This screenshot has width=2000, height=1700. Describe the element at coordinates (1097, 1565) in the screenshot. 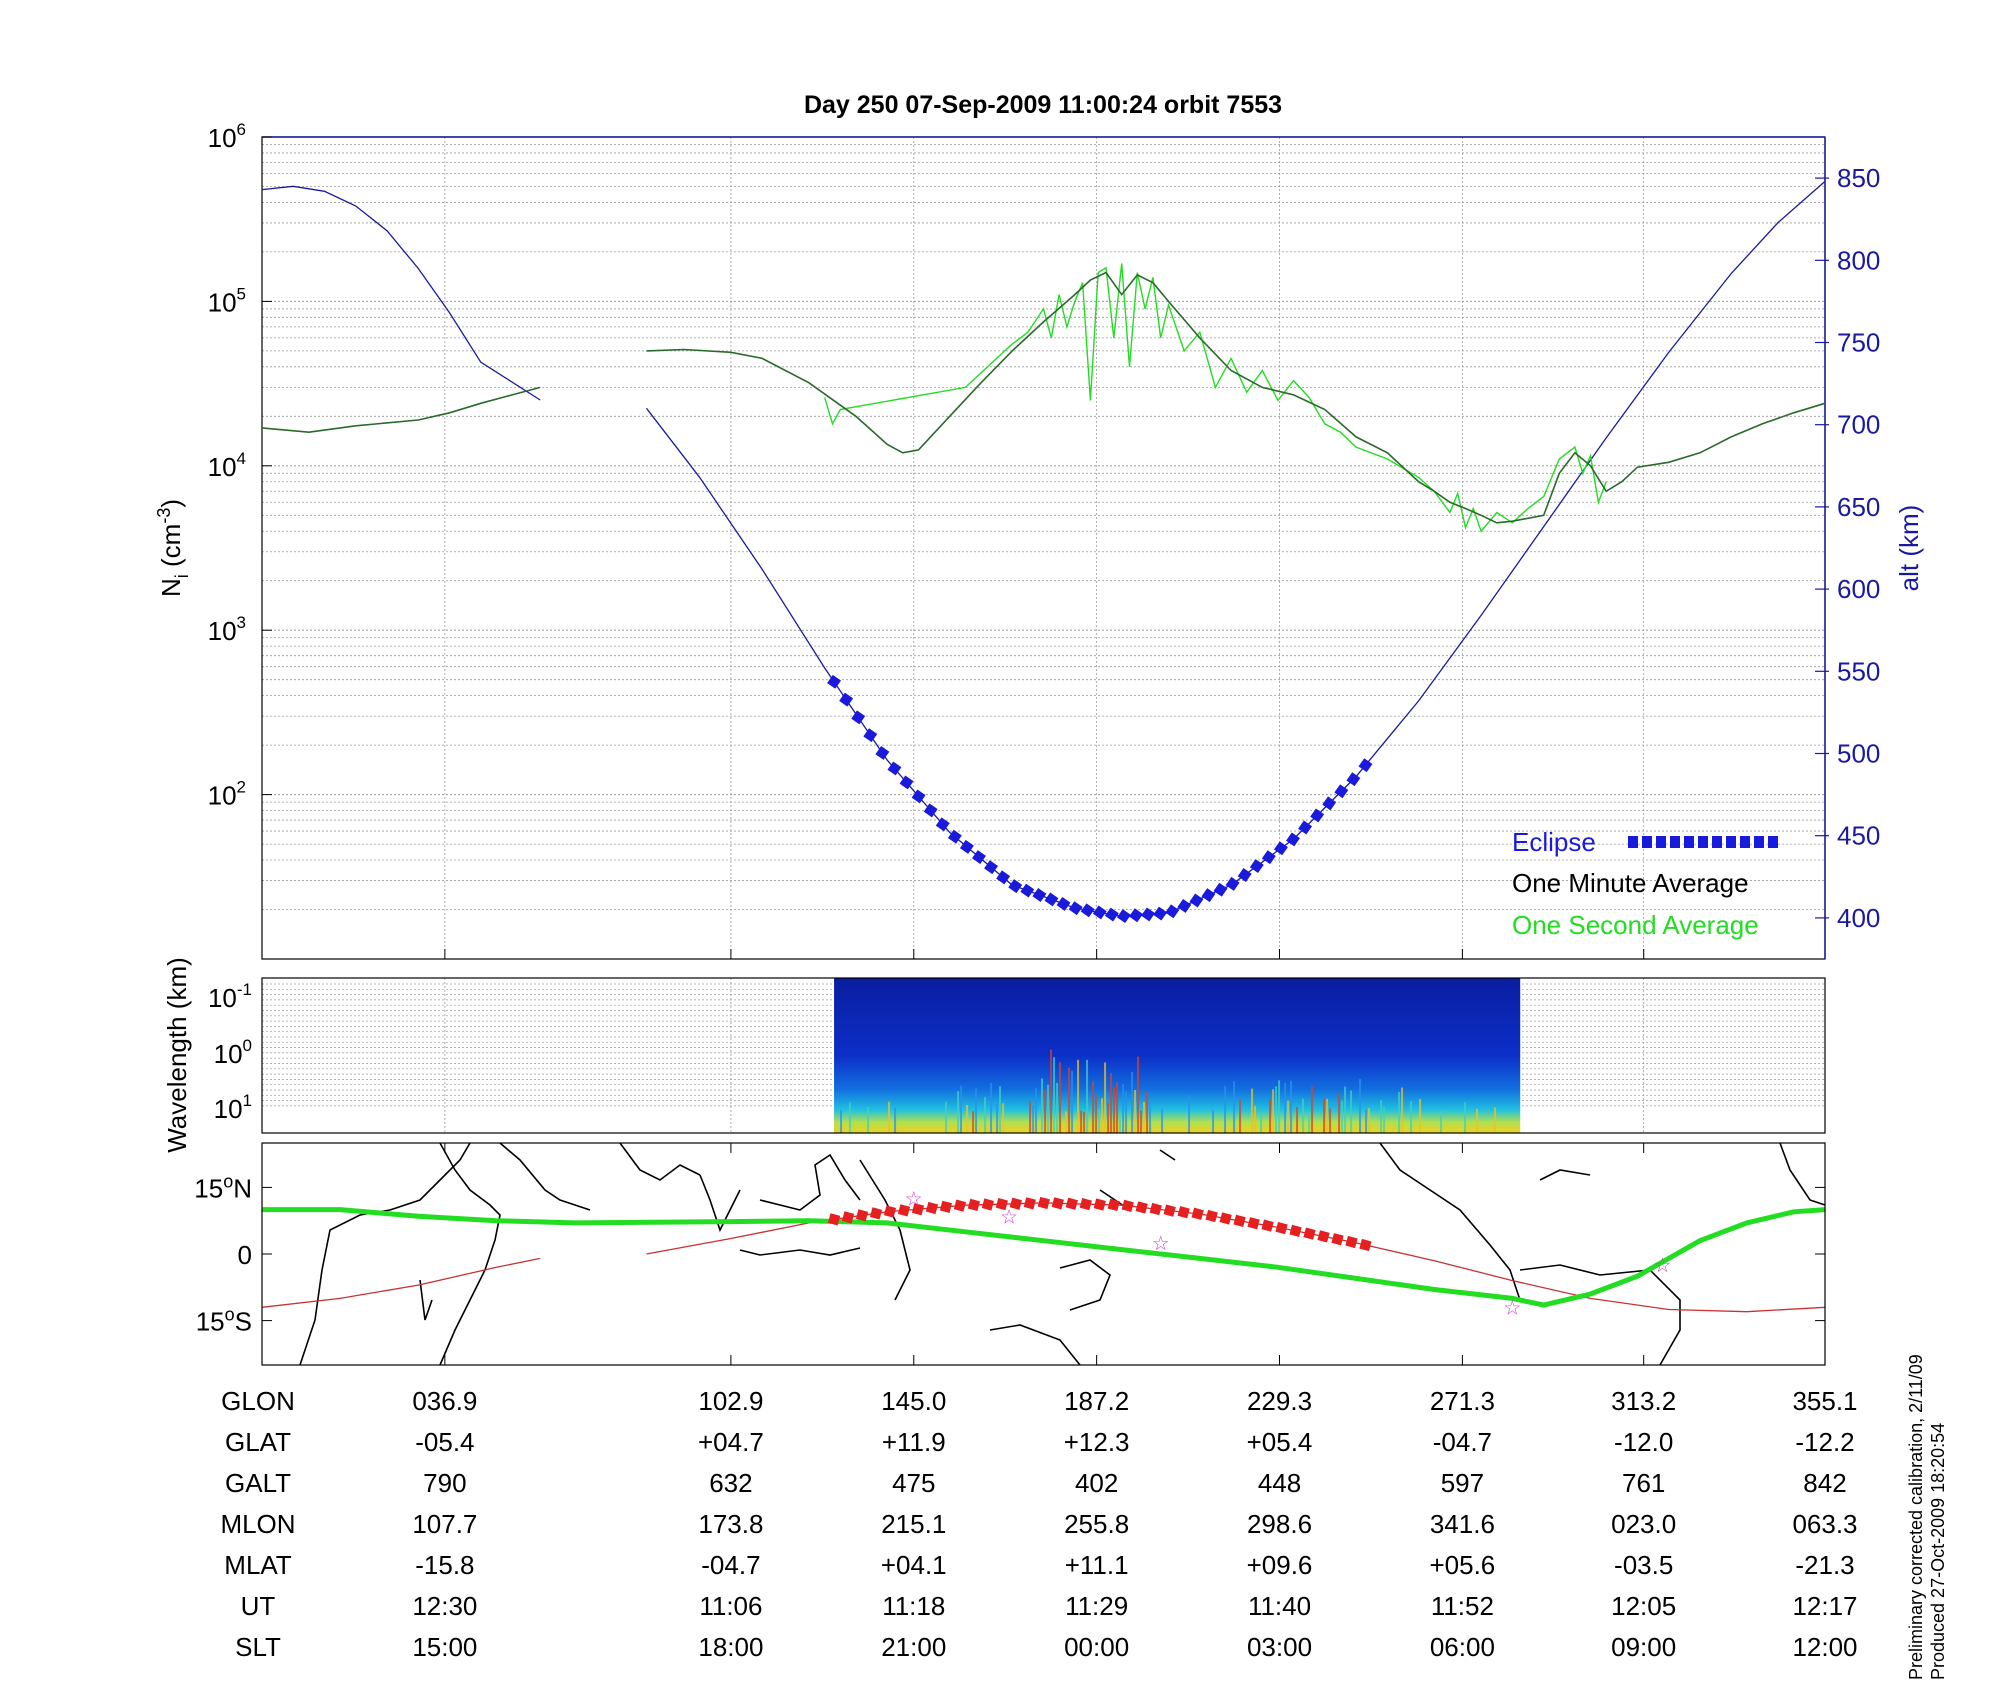

I see `table-cell: +11.1` at that location.